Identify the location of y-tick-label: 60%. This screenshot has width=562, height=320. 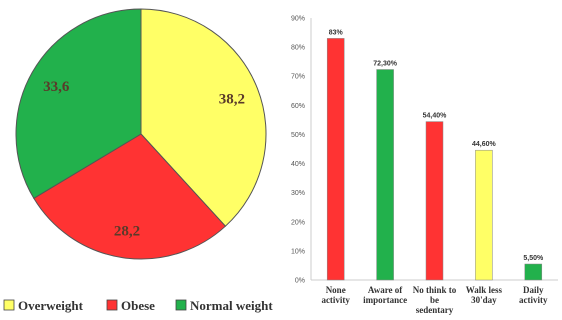
(298, 106).